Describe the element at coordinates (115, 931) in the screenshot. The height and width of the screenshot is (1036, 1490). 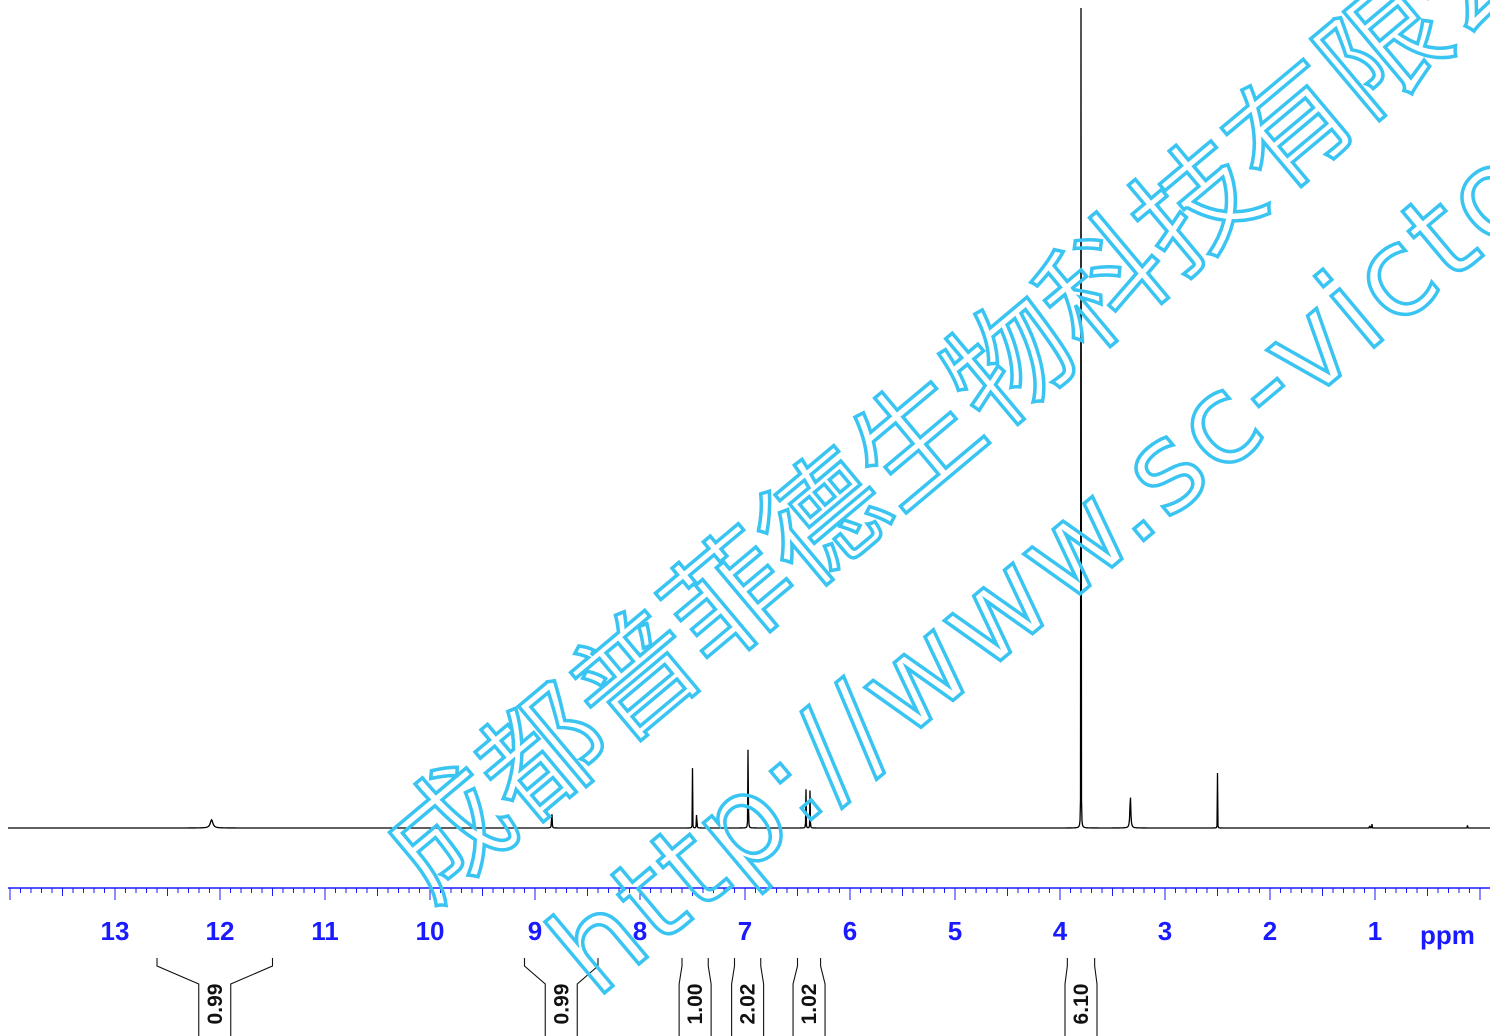
I see `tick-label: 13` at that location.